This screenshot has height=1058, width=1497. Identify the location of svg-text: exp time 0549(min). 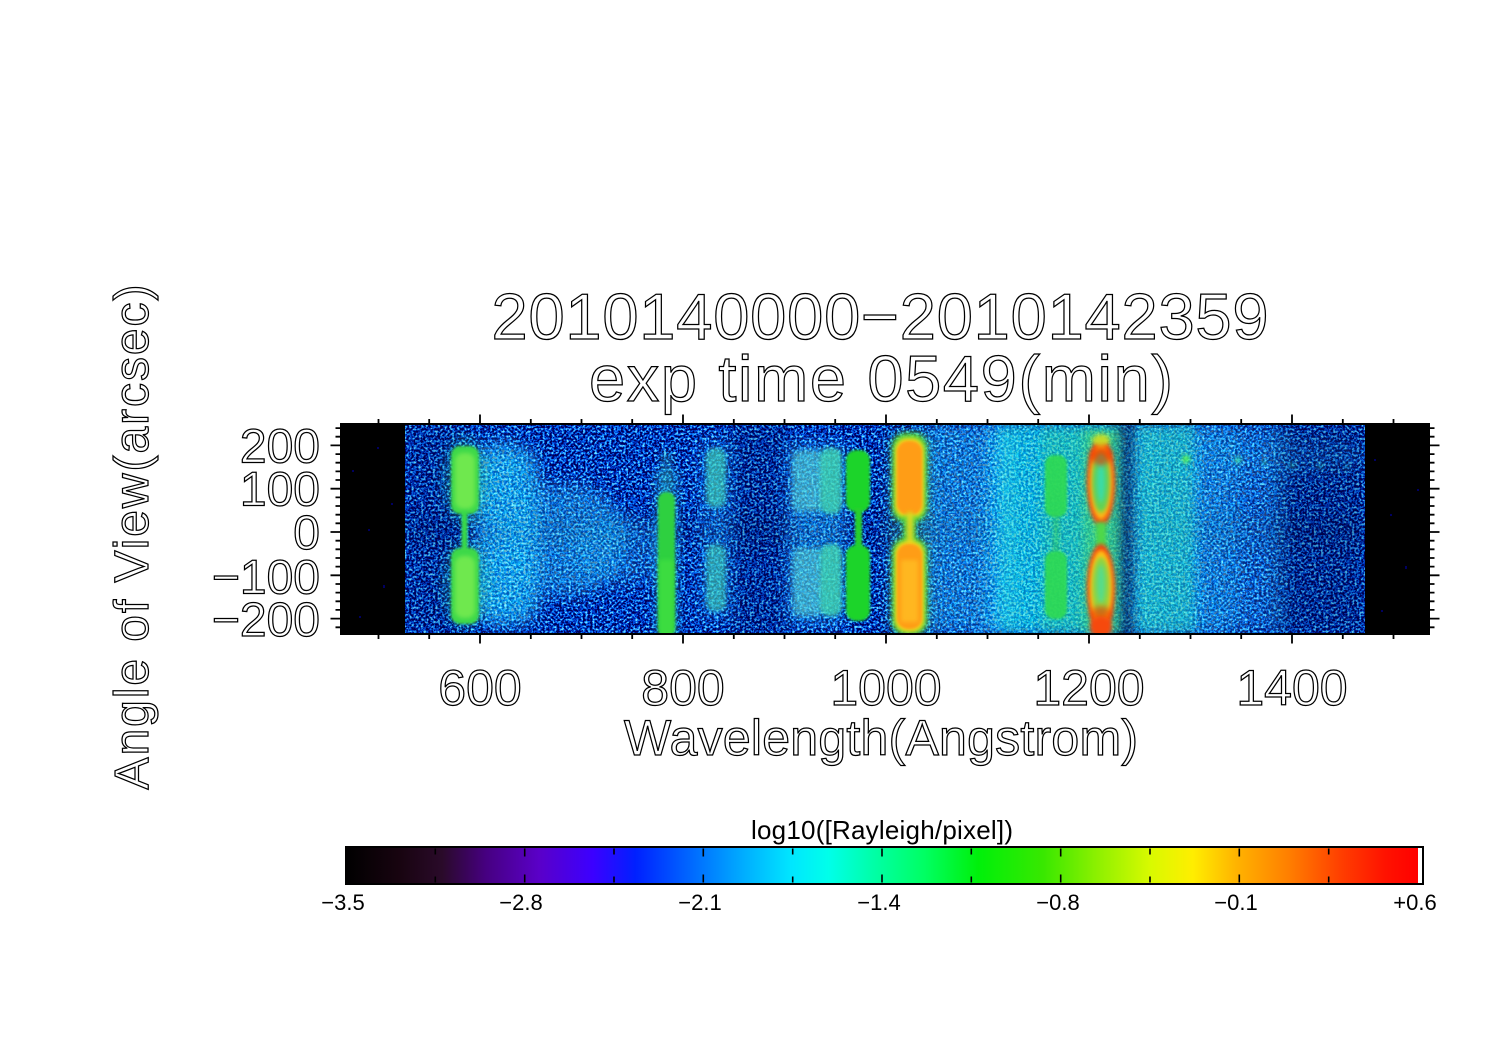
(881, 378).